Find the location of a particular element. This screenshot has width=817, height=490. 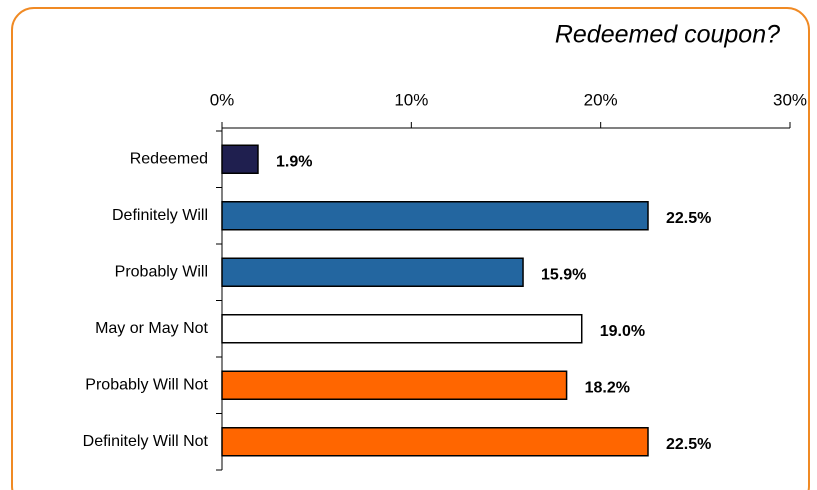

value-label: 19.0% is located at coordinates (622, 331).